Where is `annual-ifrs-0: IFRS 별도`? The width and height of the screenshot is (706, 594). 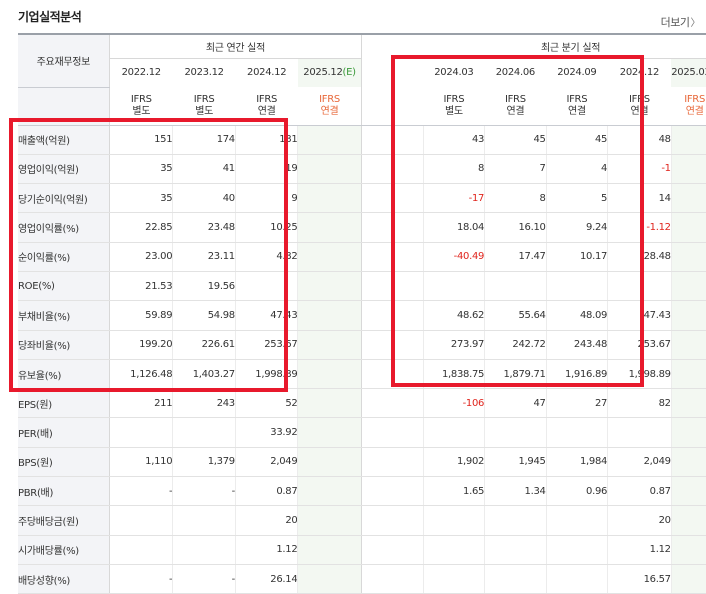 annual-ifrs-0: IFRS 별도 is located at coordinates (141, 106).